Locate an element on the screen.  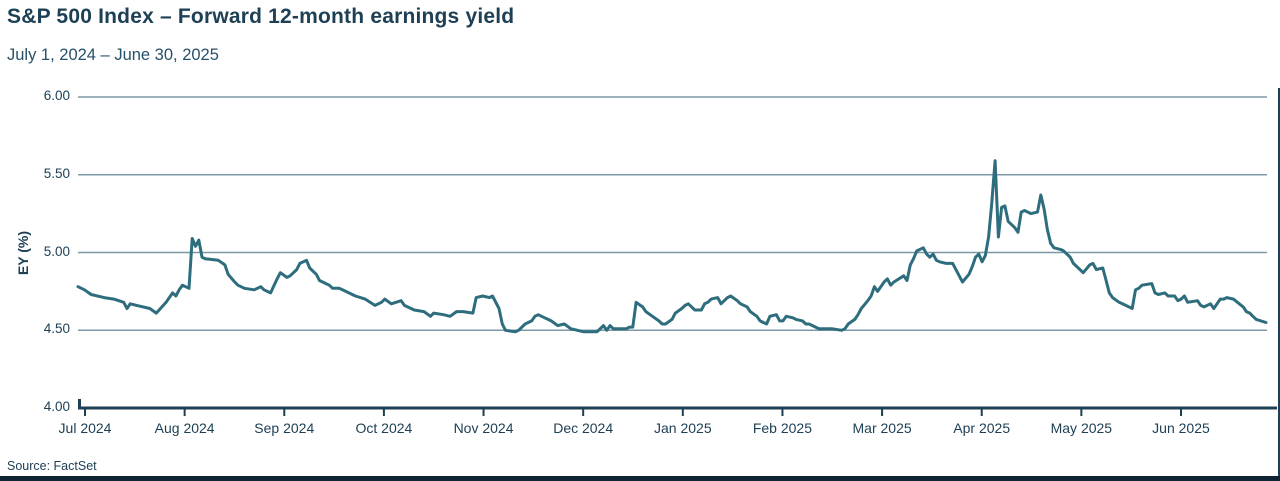
y-tick-label: 6.00 is located at coordinates (56, 95).